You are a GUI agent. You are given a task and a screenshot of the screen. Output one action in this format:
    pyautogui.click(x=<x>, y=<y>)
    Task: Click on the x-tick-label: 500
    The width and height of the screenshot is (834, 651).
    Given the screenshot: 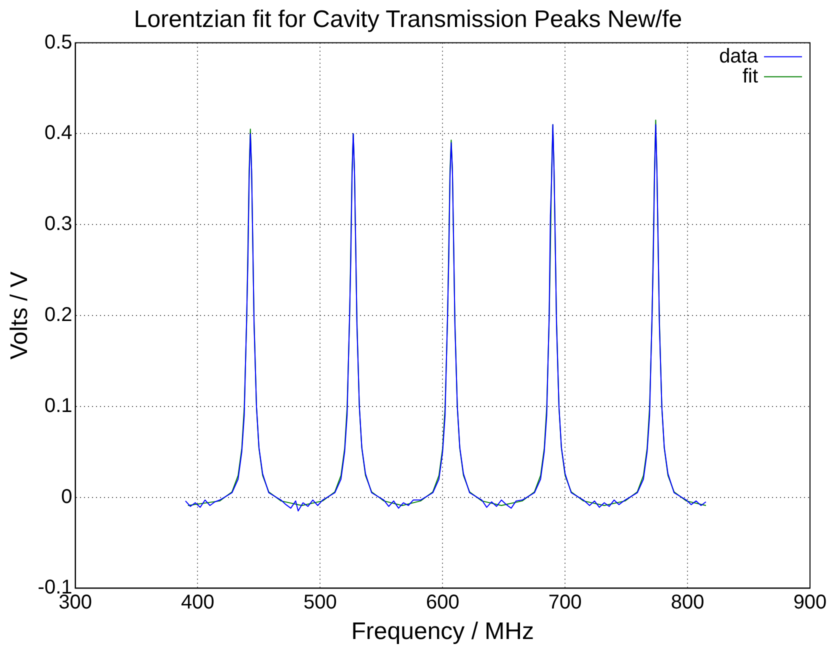 What is the action you would take?
    pyautogui.click(x=320, y=603)
    